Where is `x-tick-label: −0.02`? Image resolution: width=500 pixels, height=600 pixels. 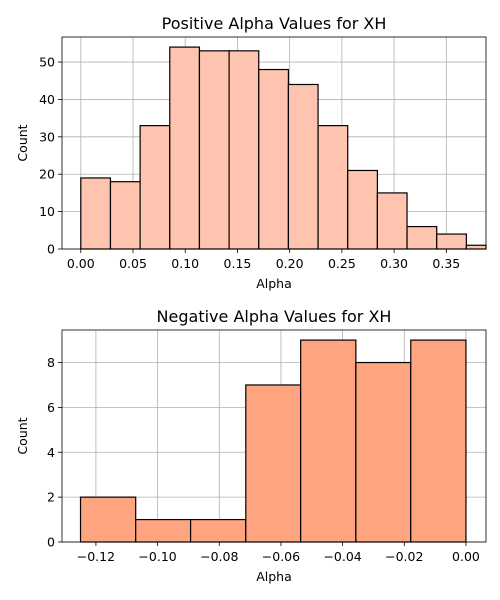 x-tick-label: −0.02 is located at coordinates (404, 556).